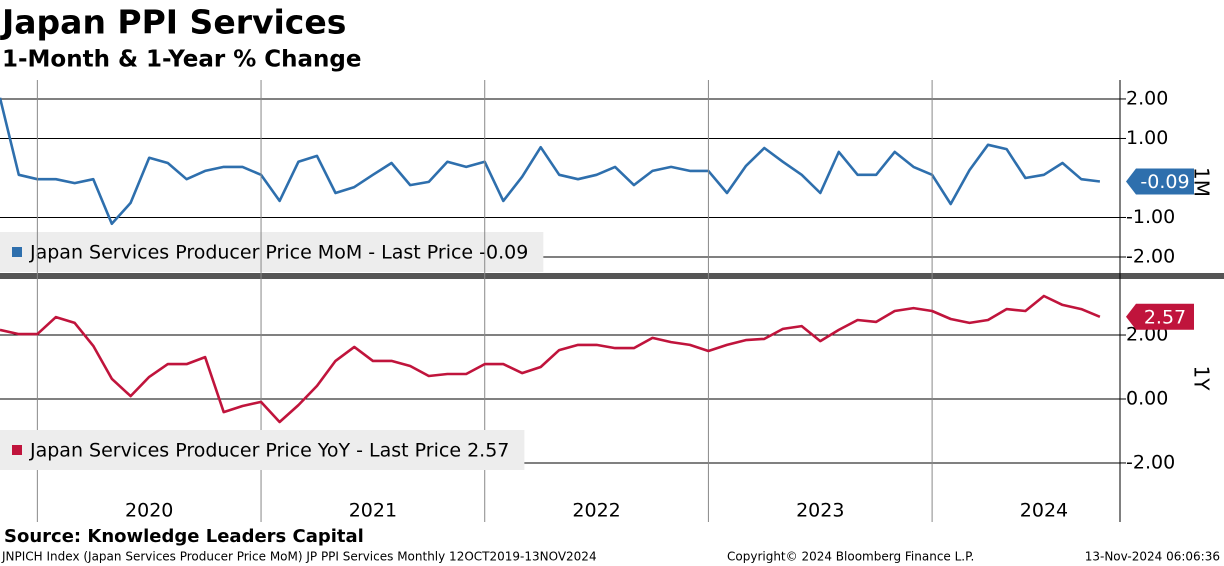  I want to click on last-value-label: 2.57, so click(1165, 317).